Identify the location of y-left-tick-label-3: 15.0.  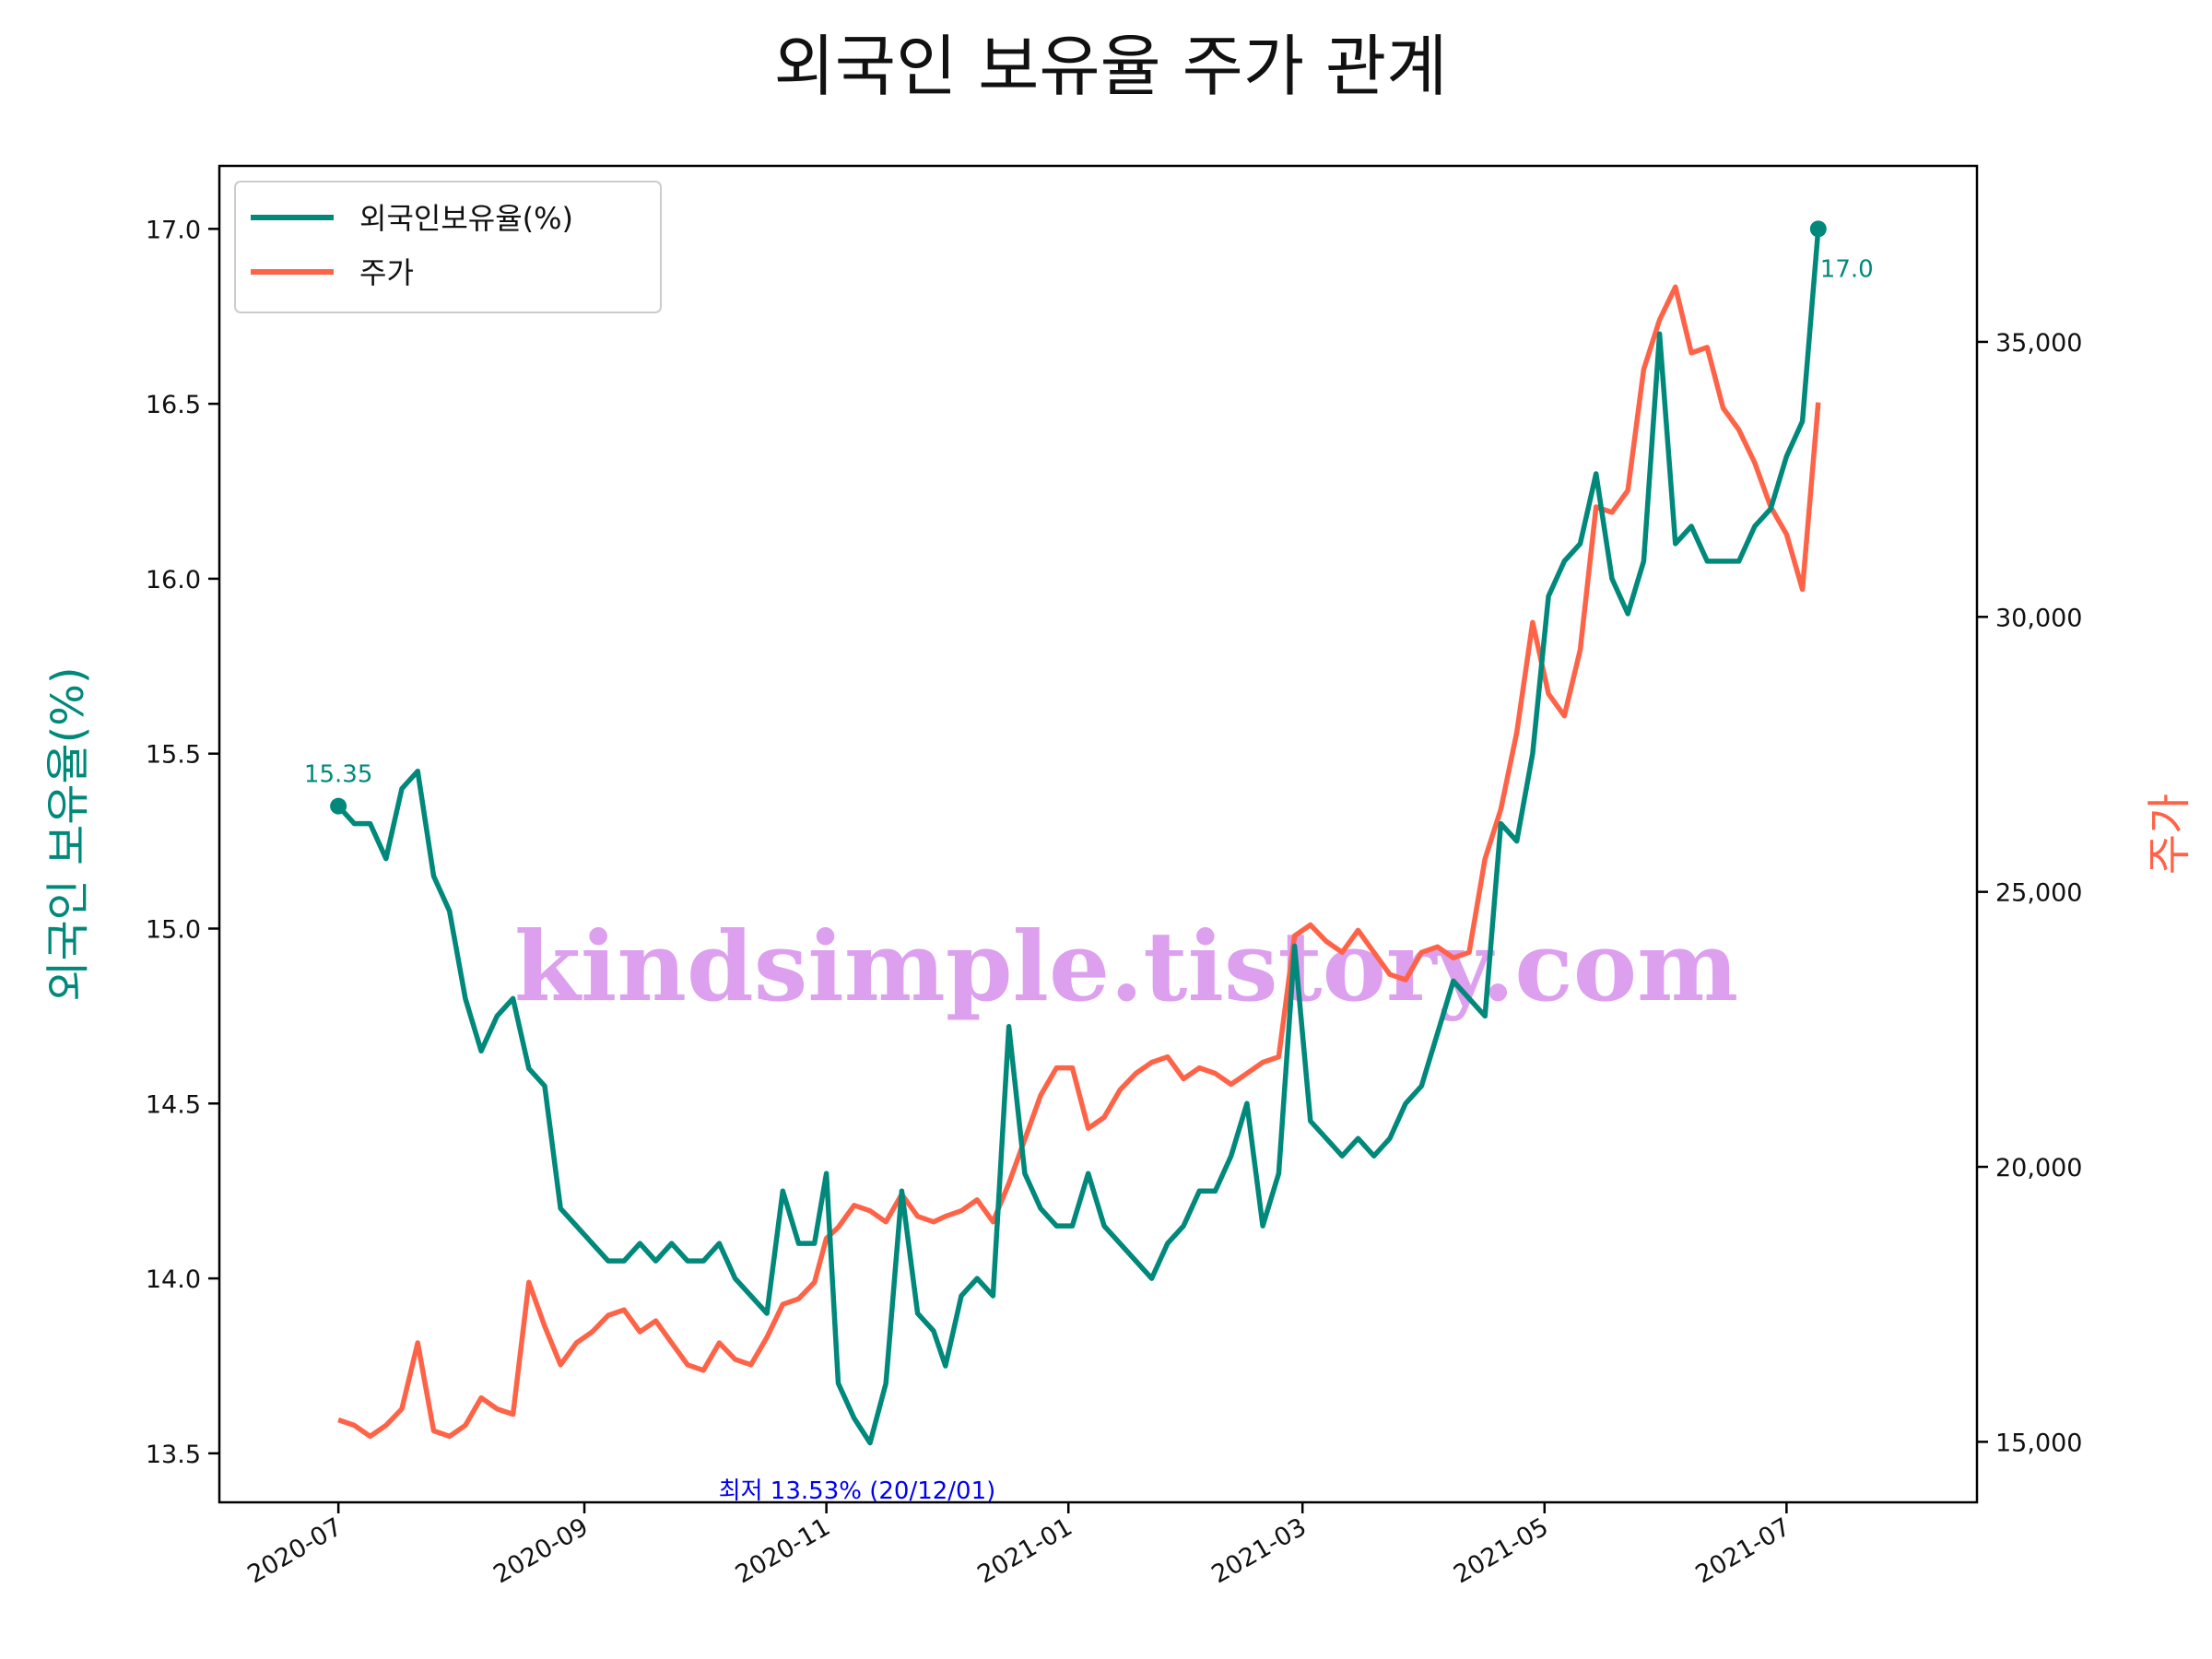
(173, 929).